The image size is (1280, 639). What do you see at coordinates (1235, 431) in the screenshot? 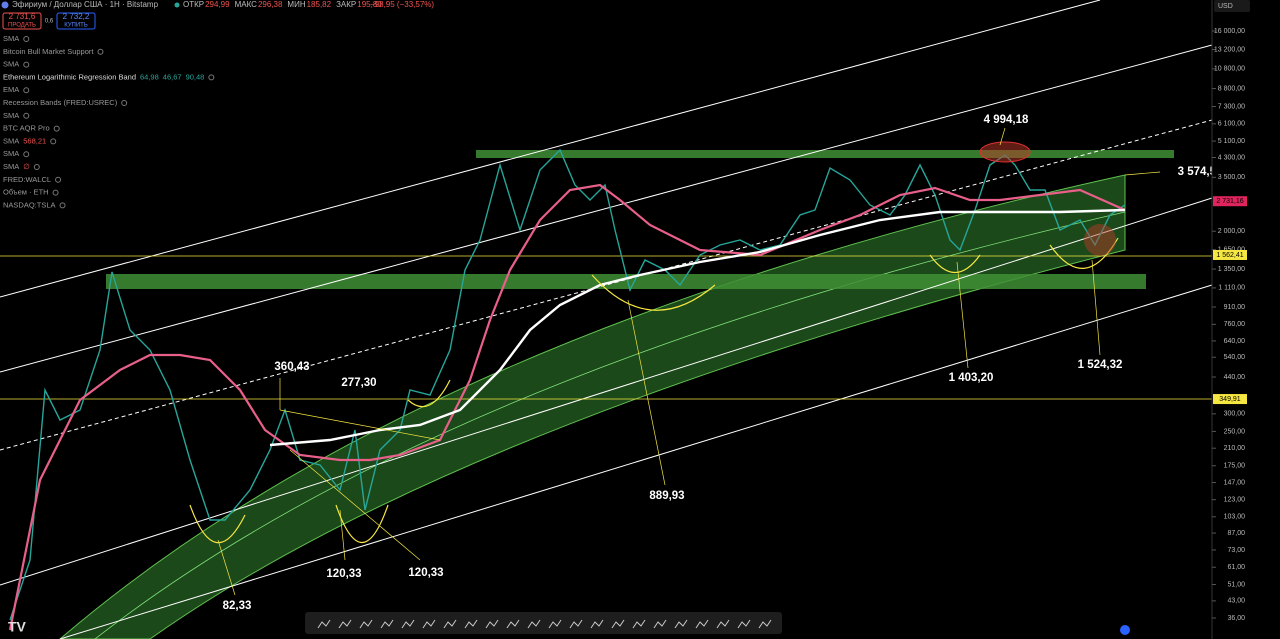
I see `tick-label: 250,00` at bounding box center [1235, 431].